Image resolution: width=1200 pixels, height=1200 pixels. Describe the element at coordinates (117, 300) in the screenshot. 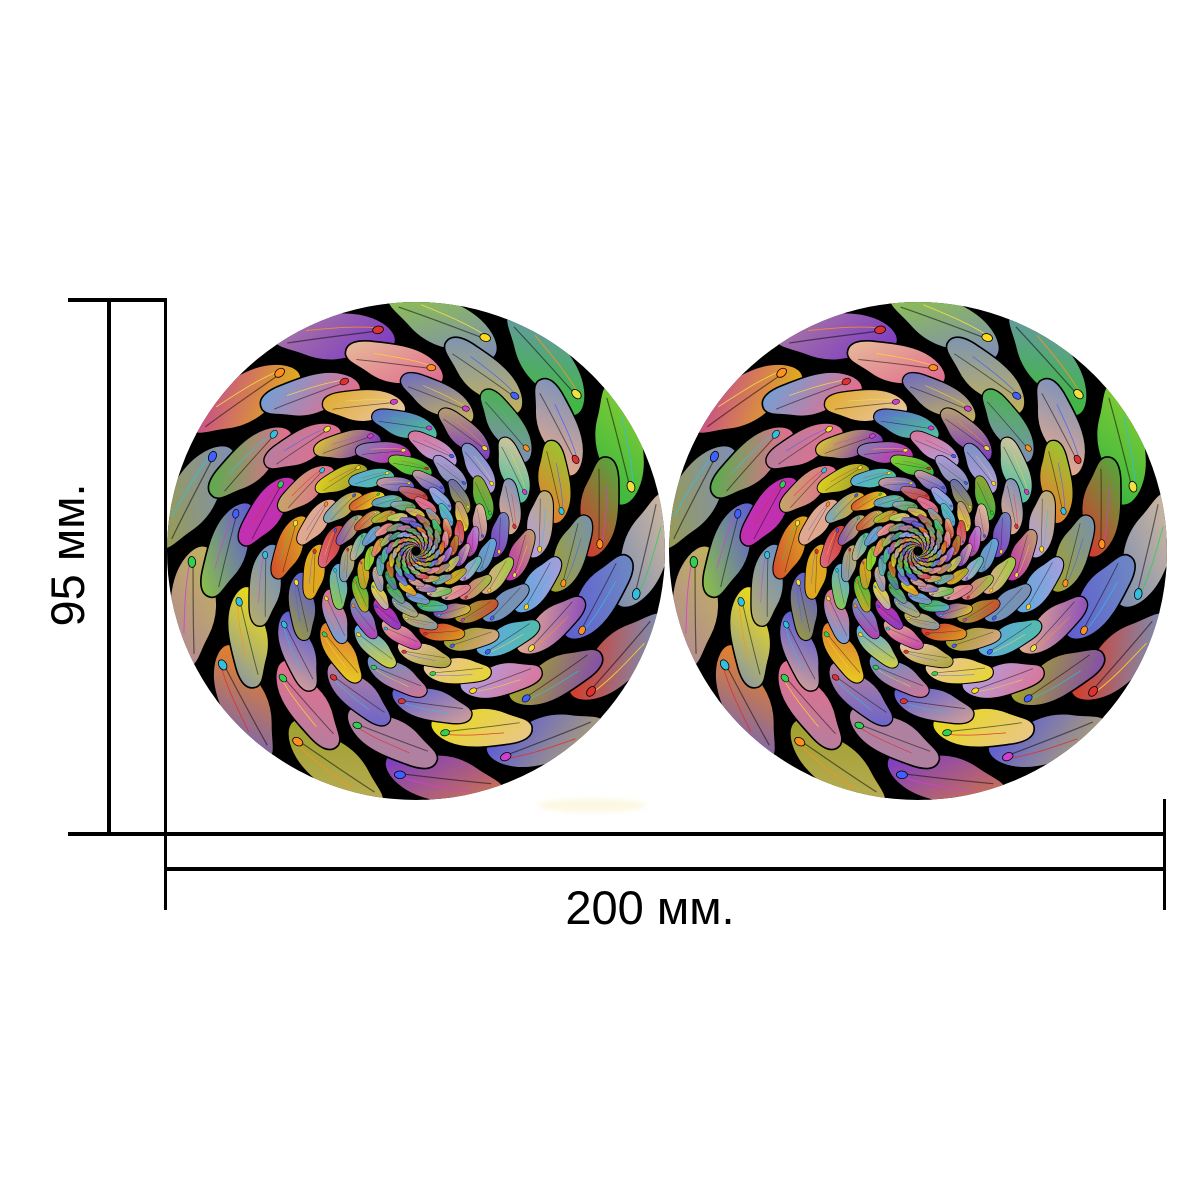

I see `height-dimension-top-tick` at that location.